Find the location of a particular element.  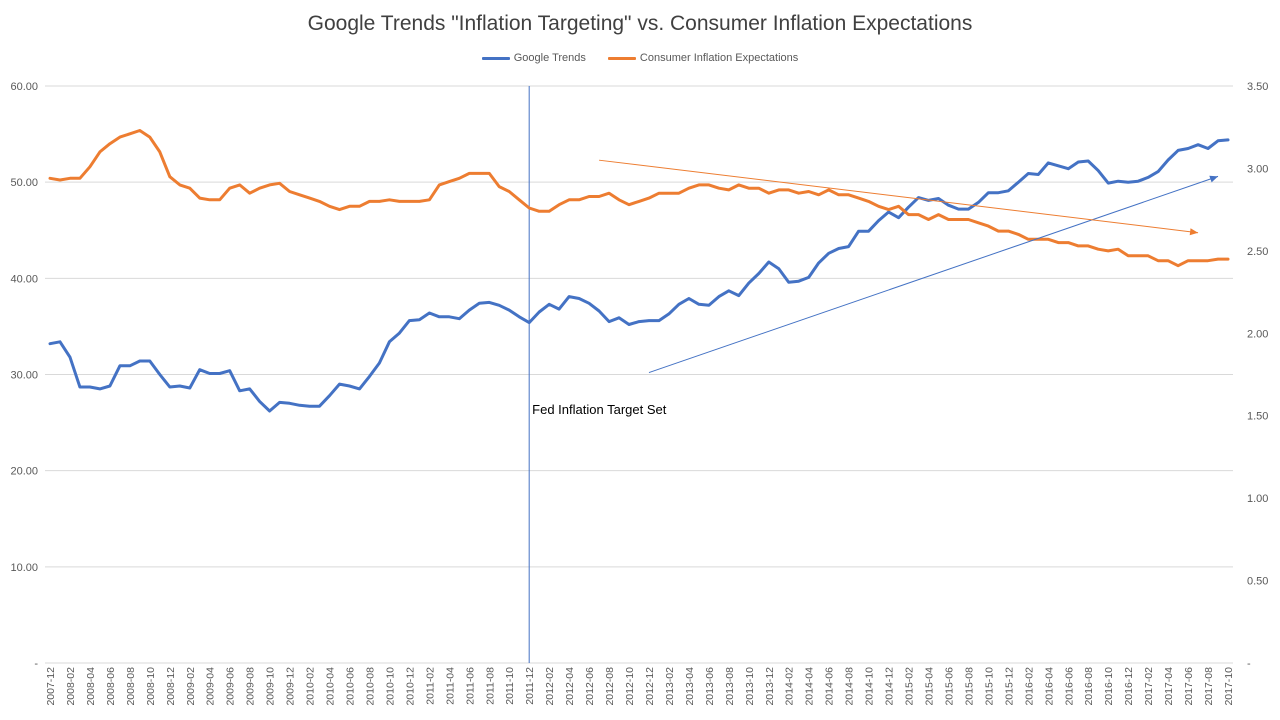

y-right-tick-label: - is located at coordinates (1249, 664).